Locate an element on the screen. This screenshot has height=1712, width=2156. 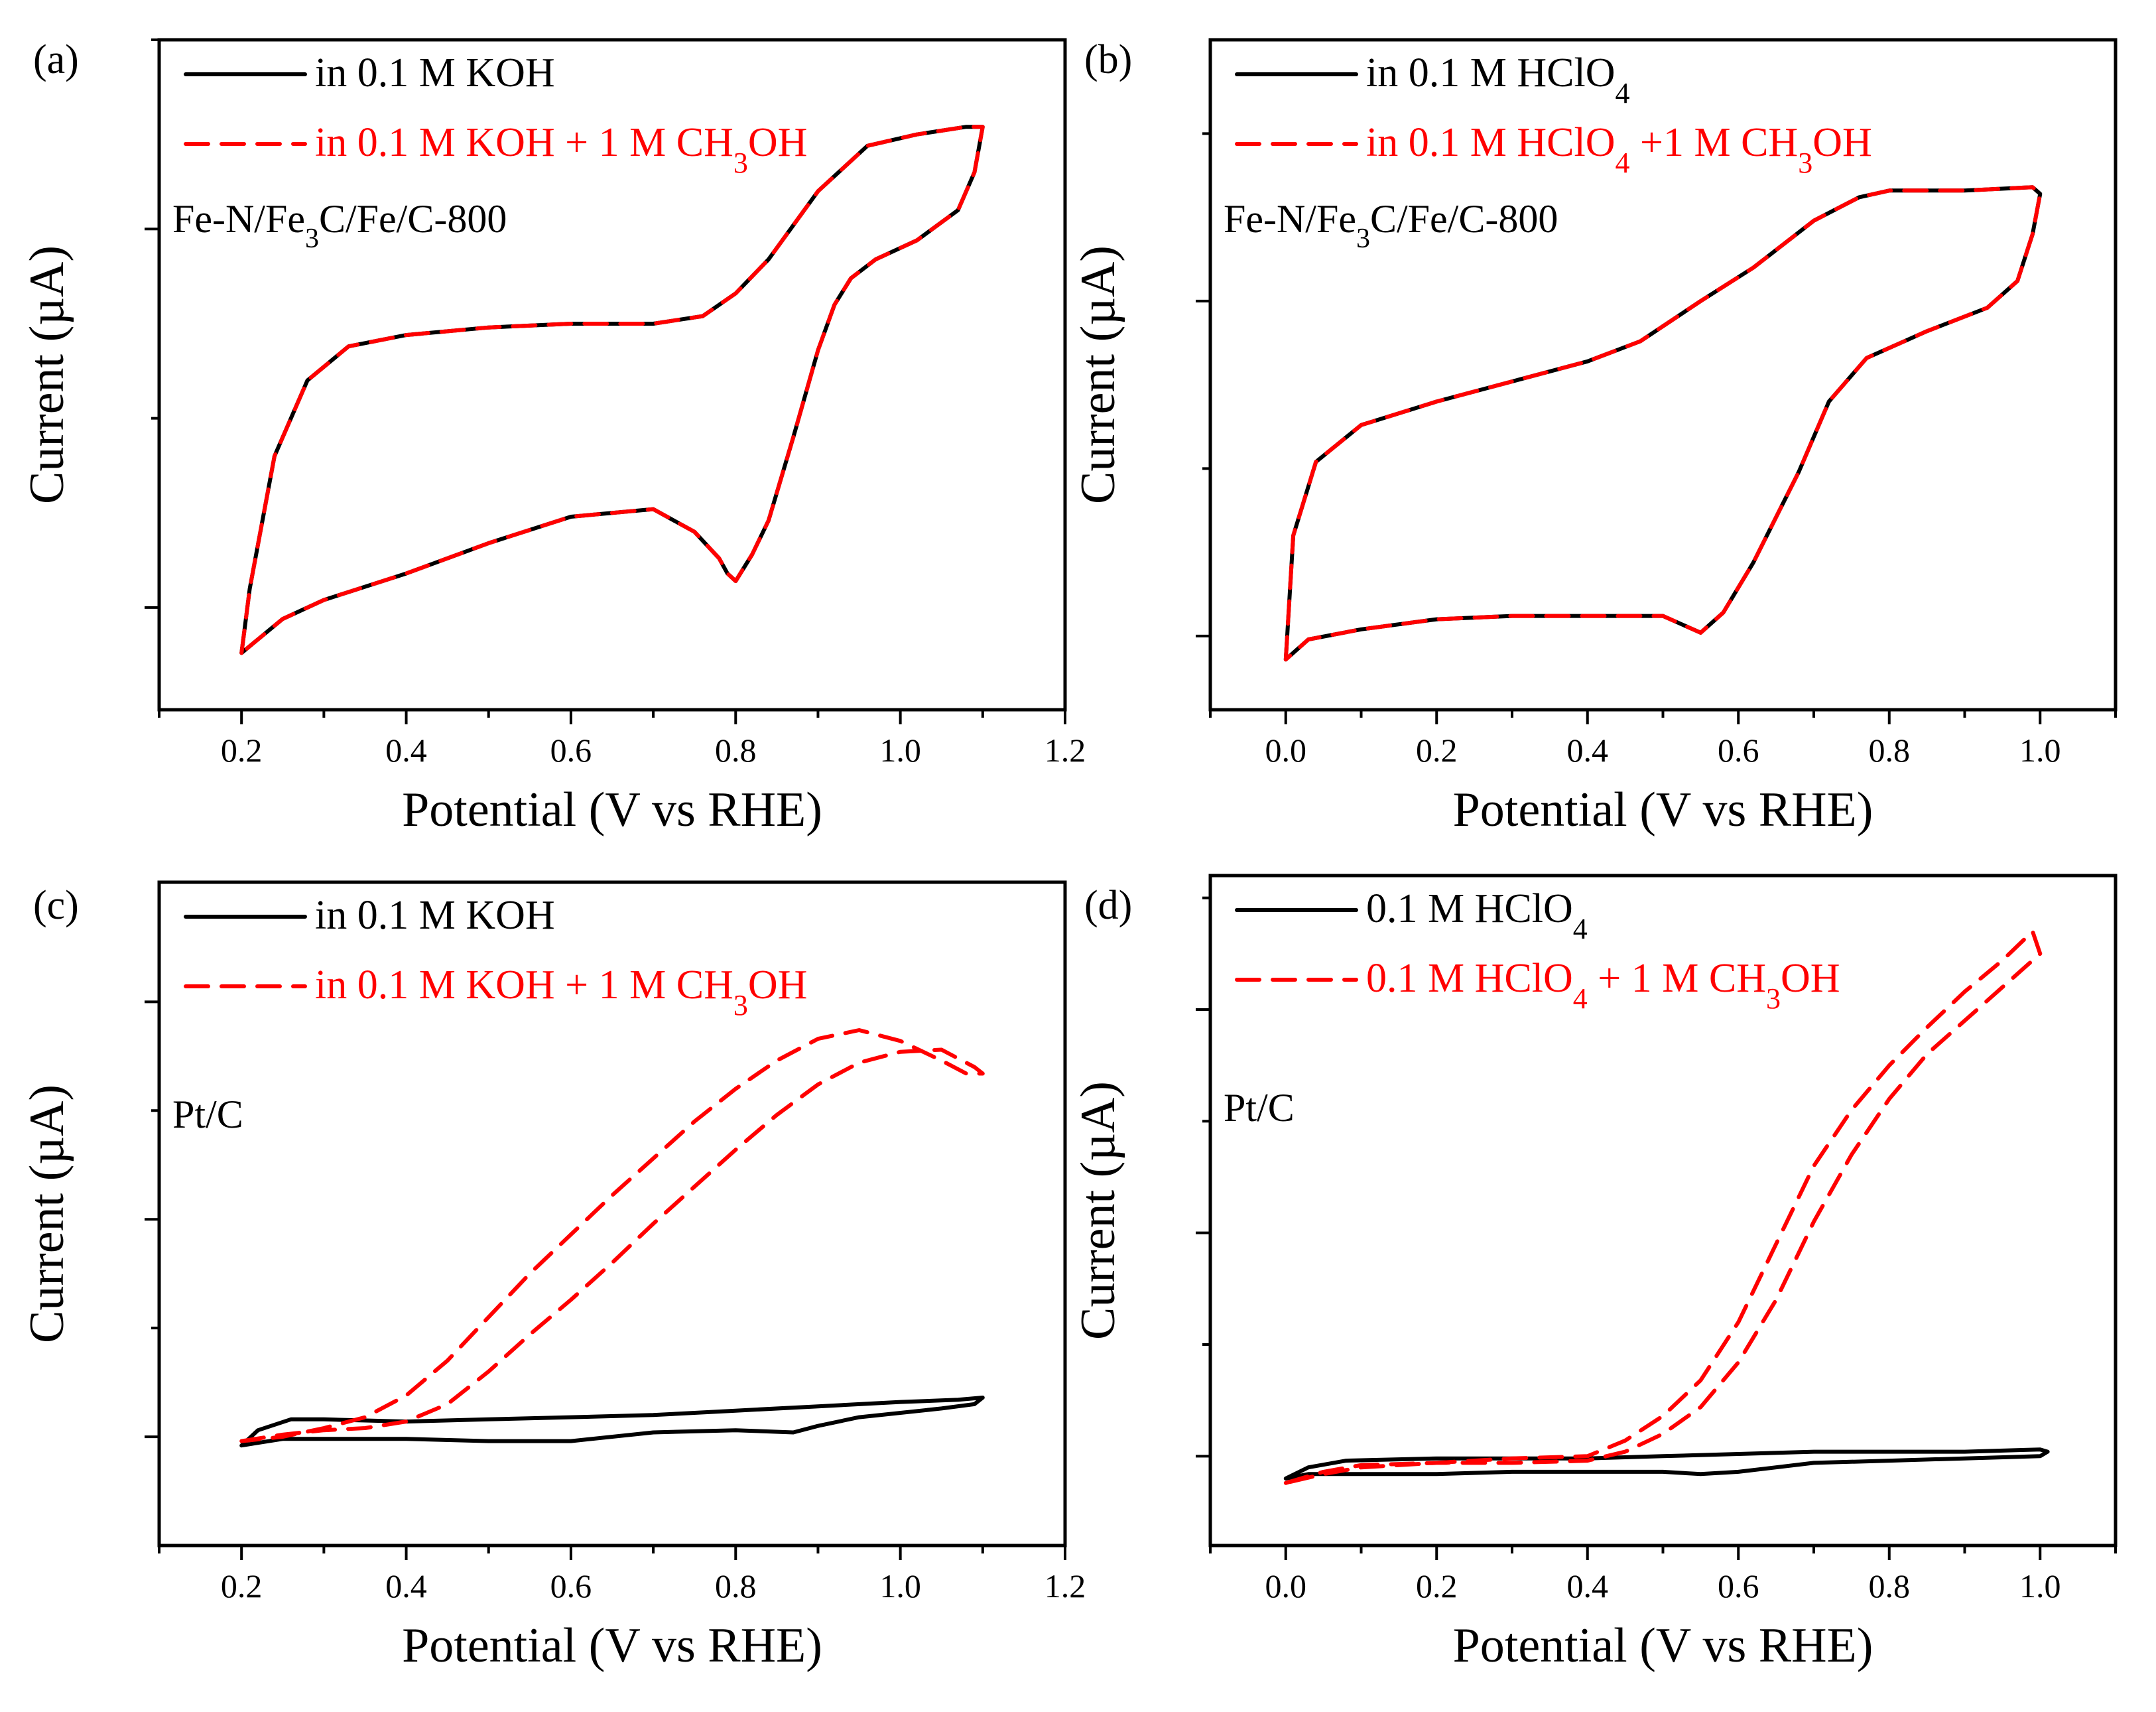
panel-c-y-axis-title: Current (µA) is located at coordinates (47, 1214).